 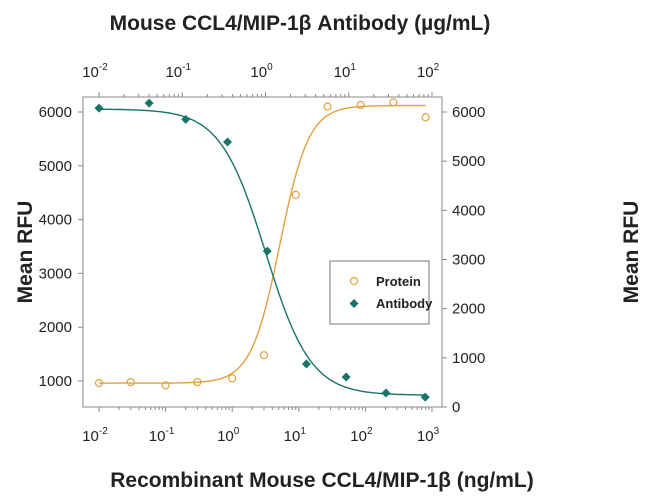 I want to click on y-left-tick-label: 1000, so click(x=55, y=381).